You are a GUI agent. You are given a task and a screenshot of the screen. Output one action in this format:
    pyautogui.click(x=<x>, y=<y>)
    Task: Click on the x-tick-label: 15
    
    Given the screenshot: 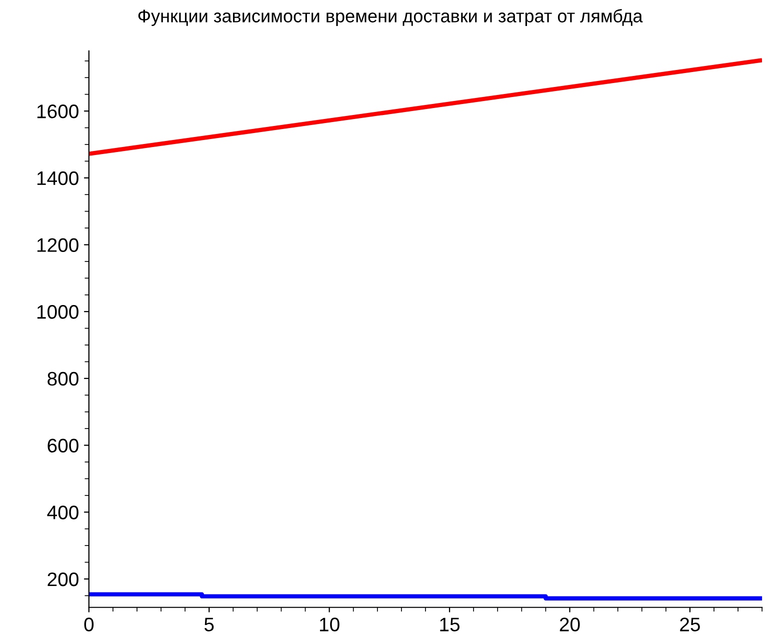 What is the action you would take?
    pyautogui.click(x=450, y=625)
    